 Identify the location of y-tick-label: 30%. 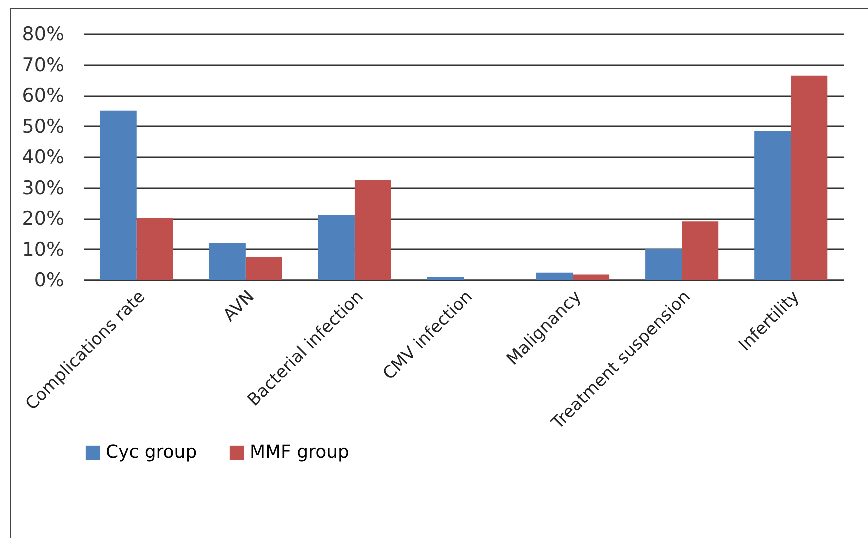
(43, 188).